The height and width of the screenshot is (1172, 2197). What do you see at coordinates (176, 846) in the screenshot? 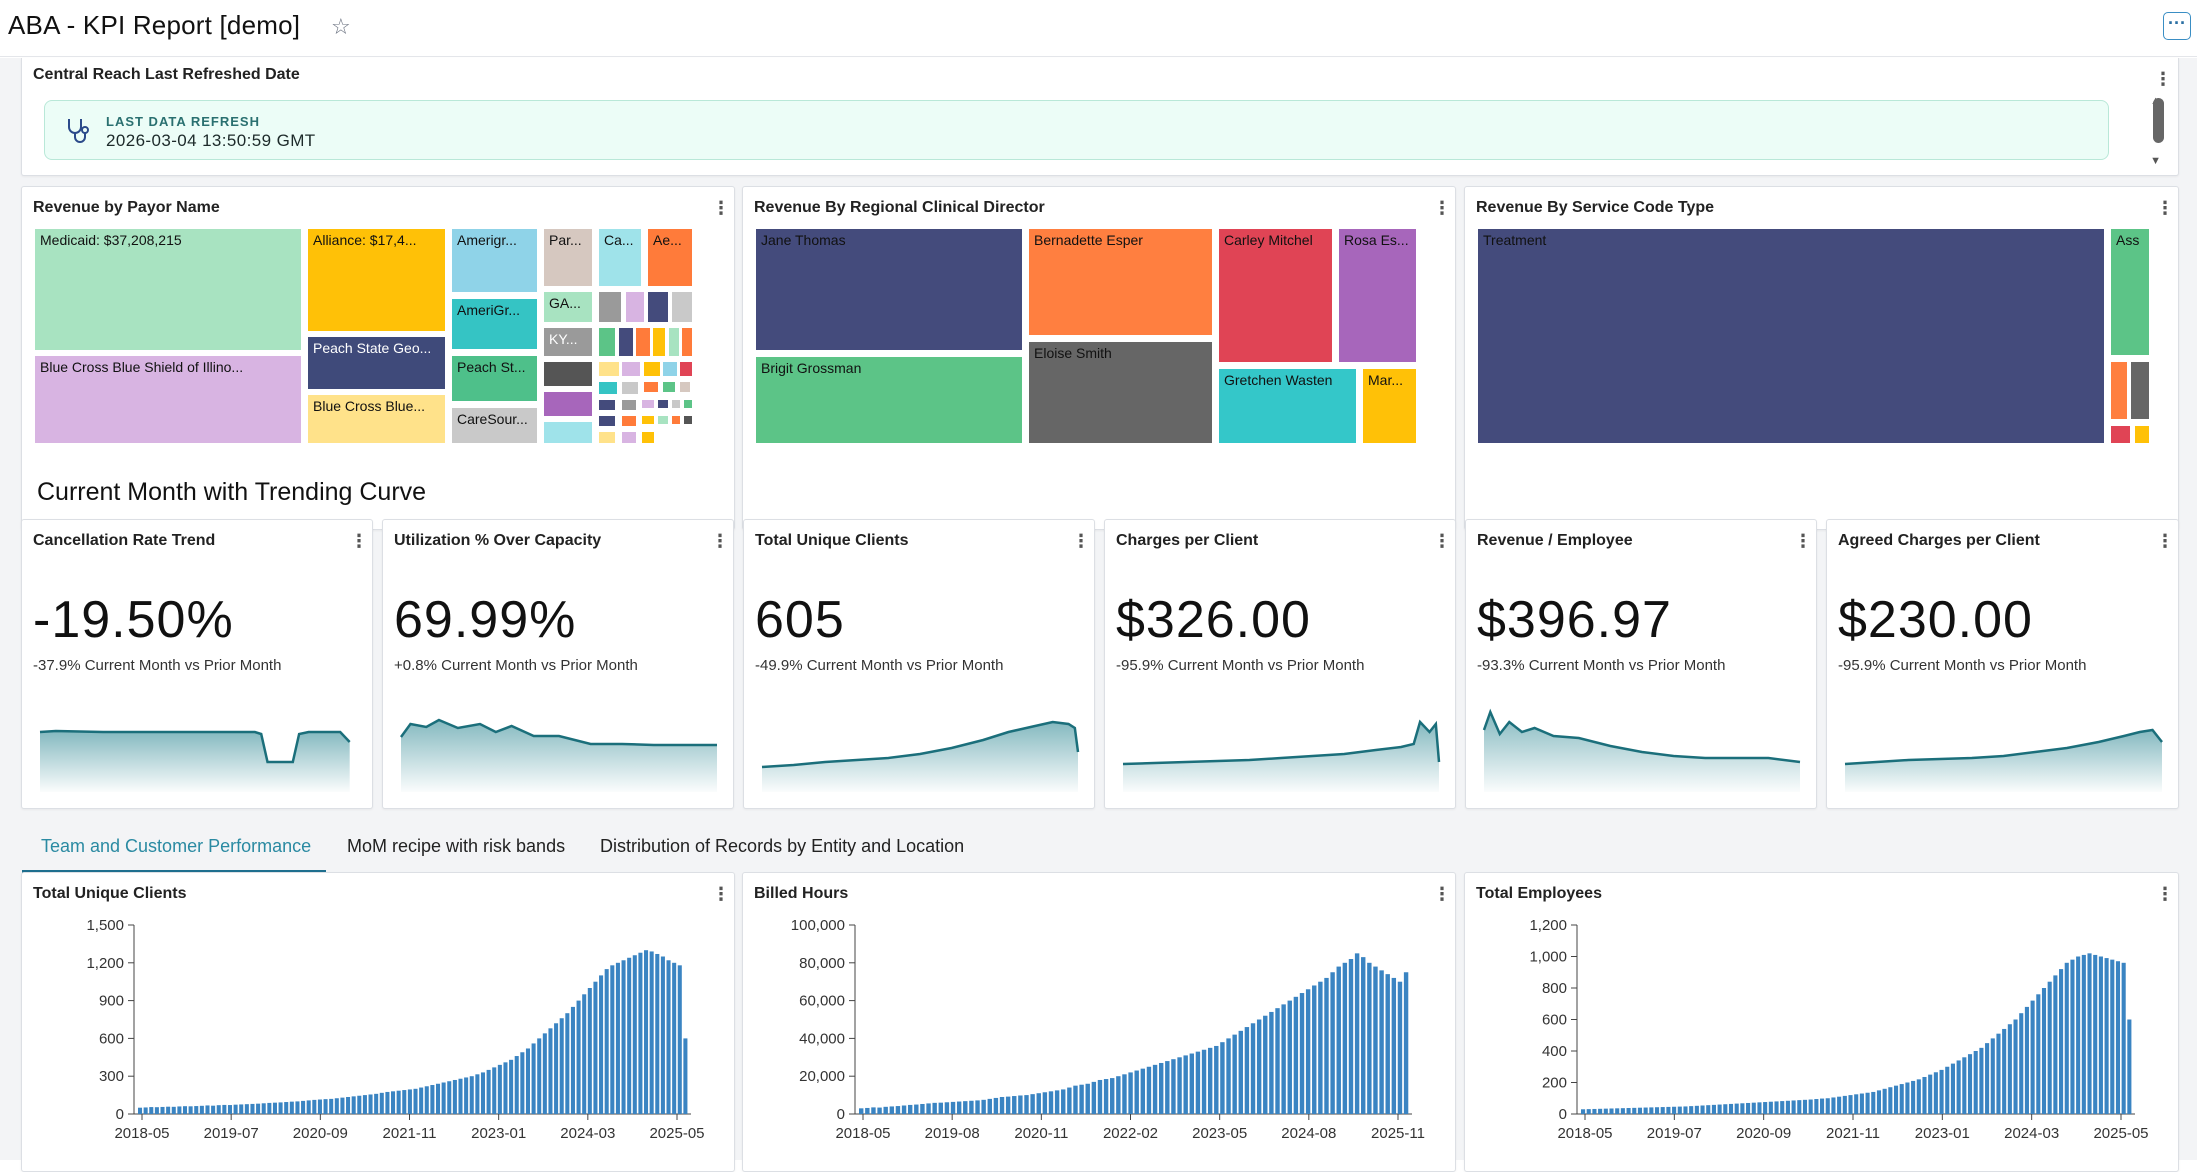
I see `tab-team-customer-performance: Team and Customer Performance` at bounding box center [176, 846].